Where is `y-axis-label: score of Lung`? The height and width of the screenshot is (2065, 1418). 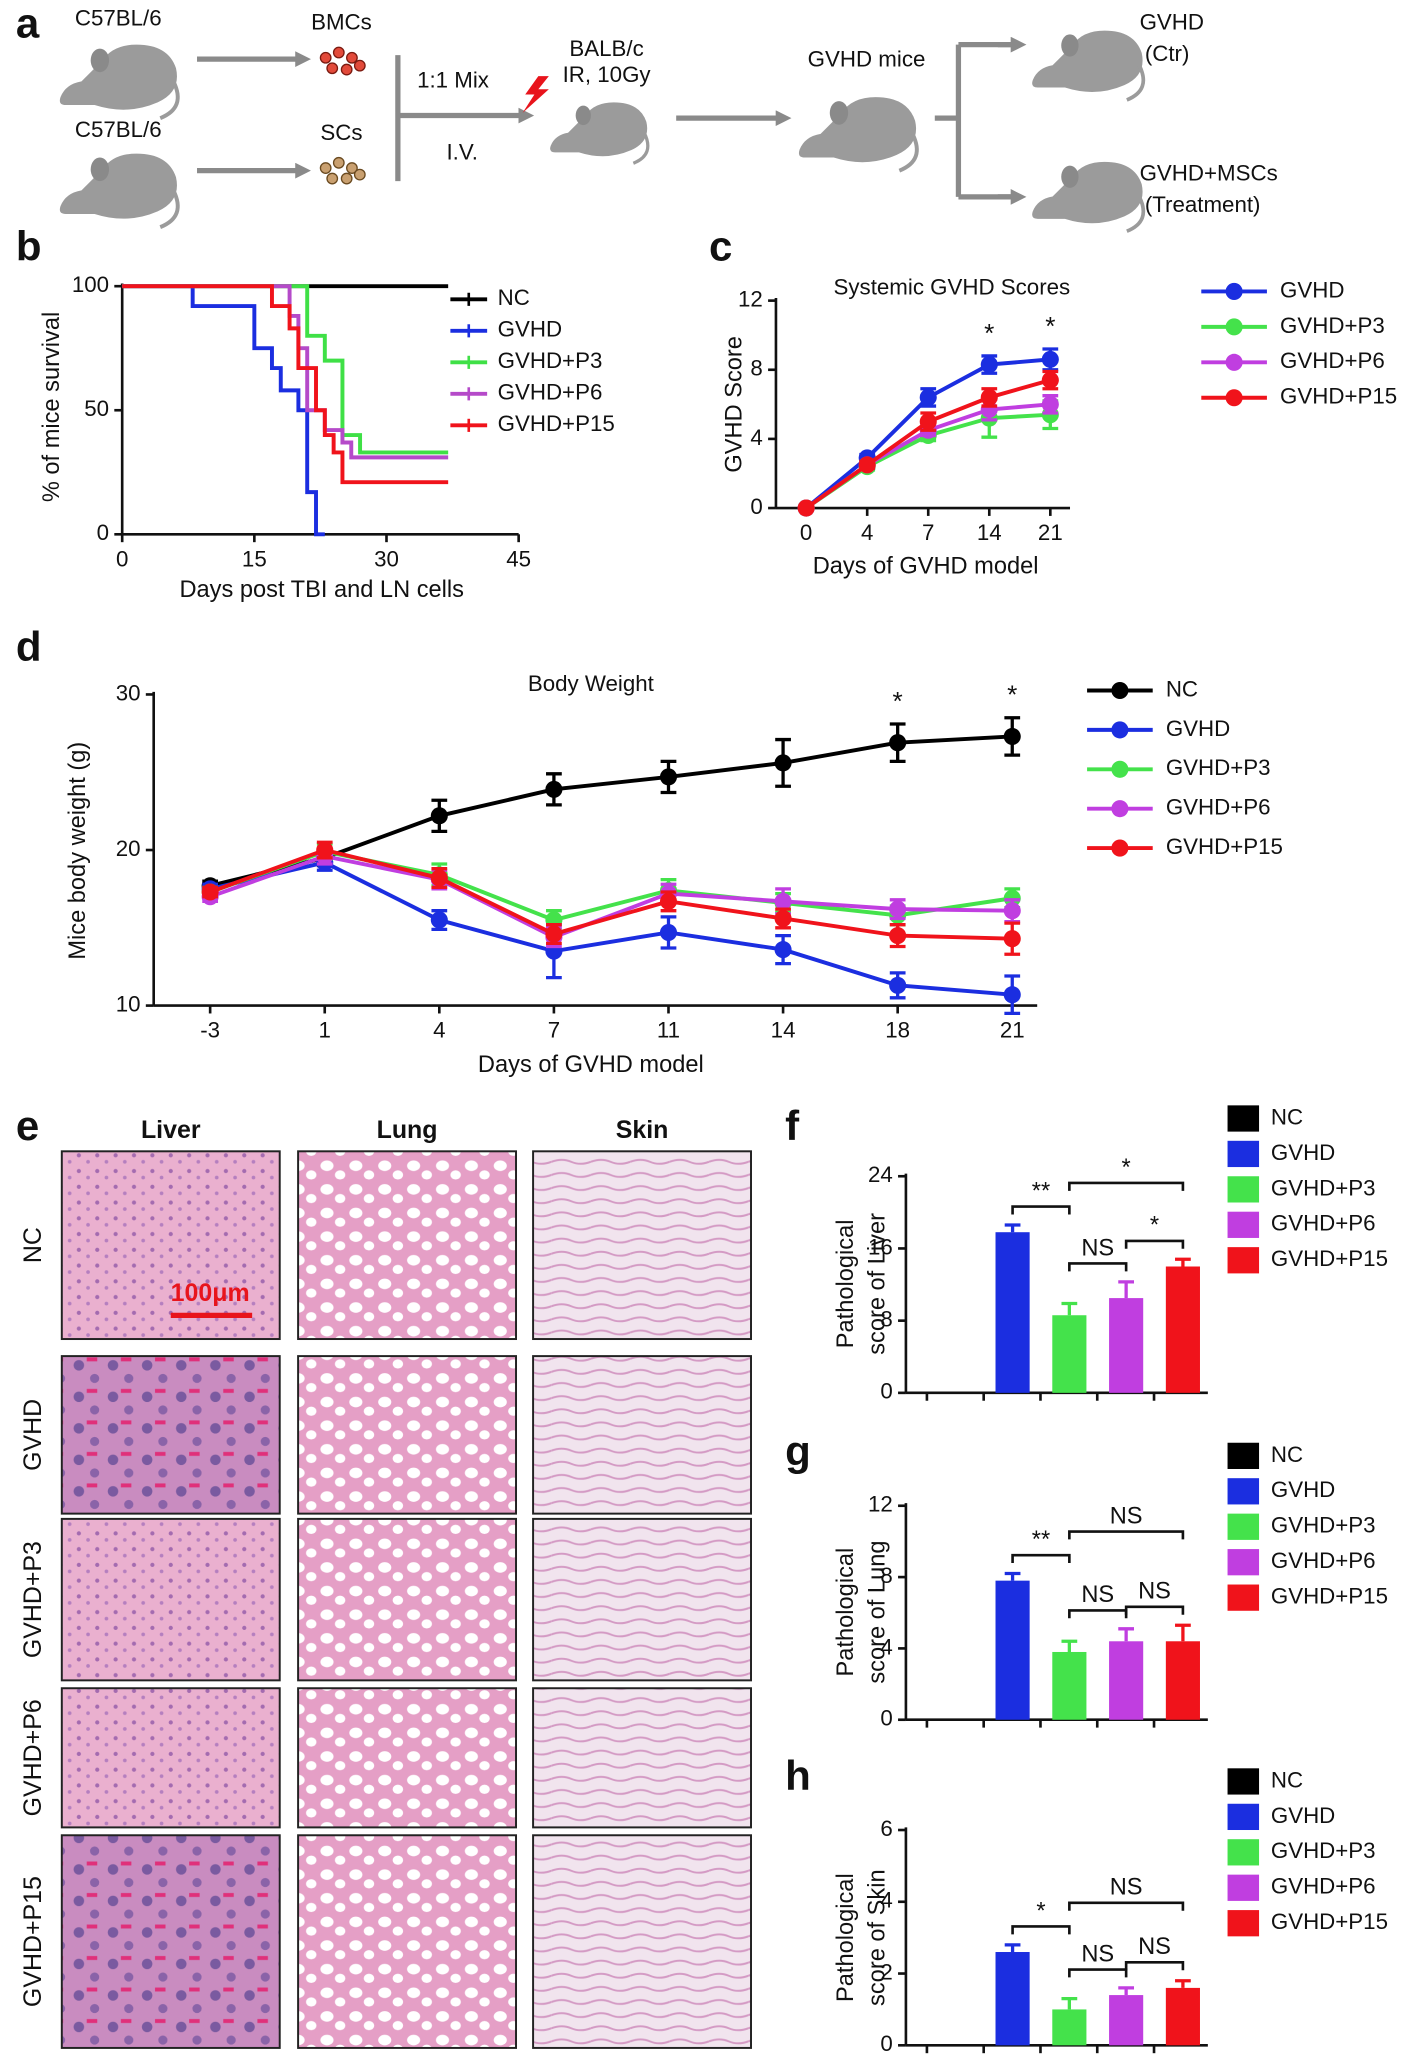
y-axis-label: score of Lung is located at coordinates (878, 1612).